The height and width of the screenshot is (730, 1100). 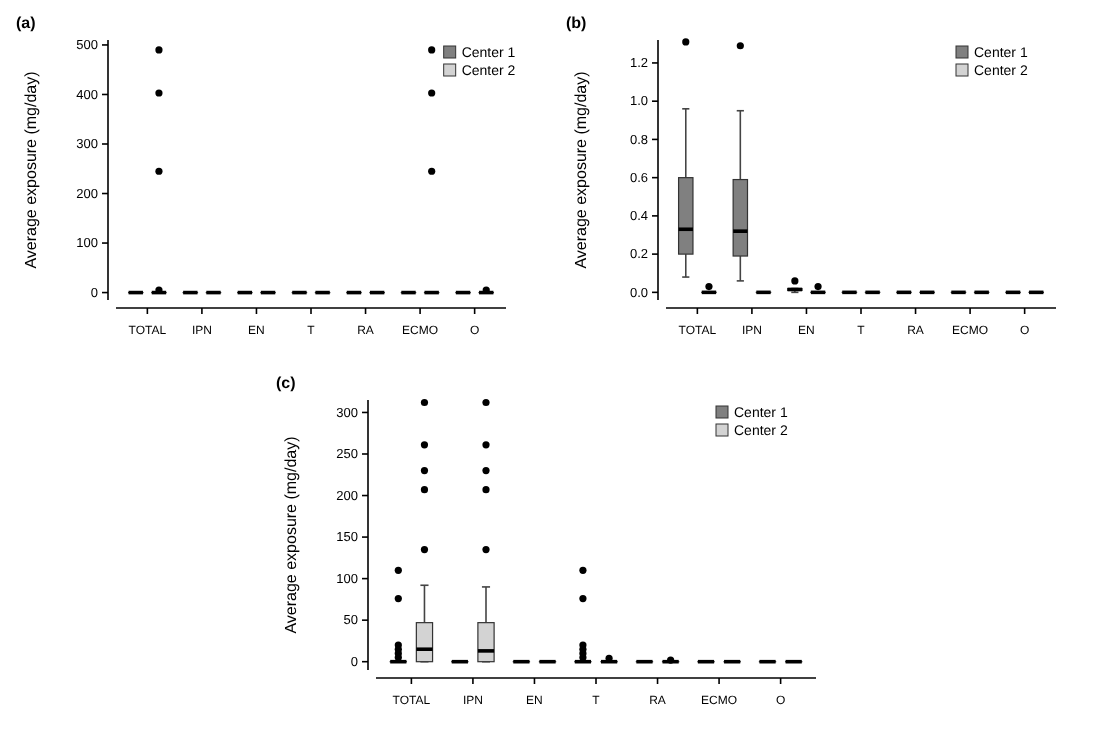 What do you see at coordinates (26, 23) in the screenshot?
I see `chart-title: (a)` at bounding box center [26, 23].